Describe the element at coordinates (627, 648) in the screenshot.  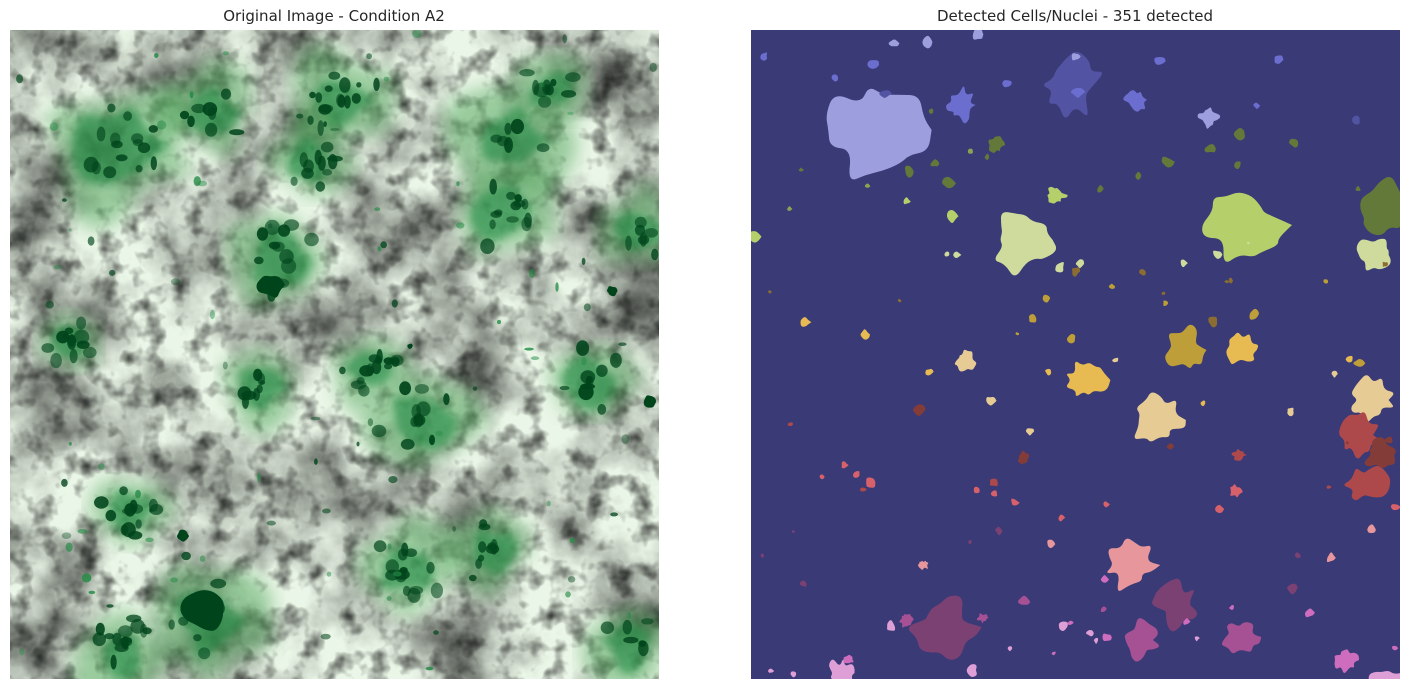
I see `cluster-core` at that location.